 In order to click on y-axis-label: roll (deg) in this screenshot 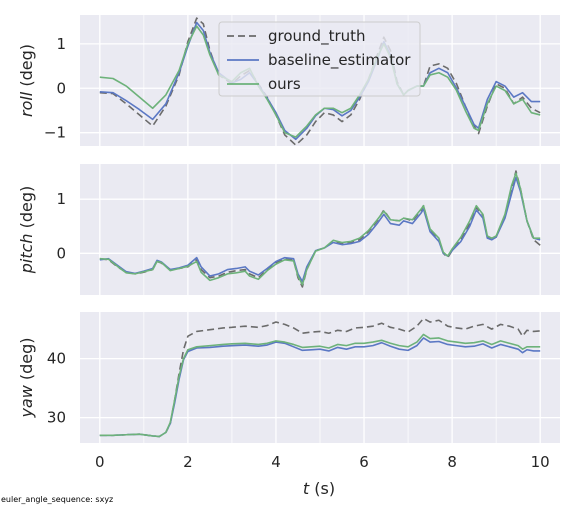, I will do `click(26, 80)`.